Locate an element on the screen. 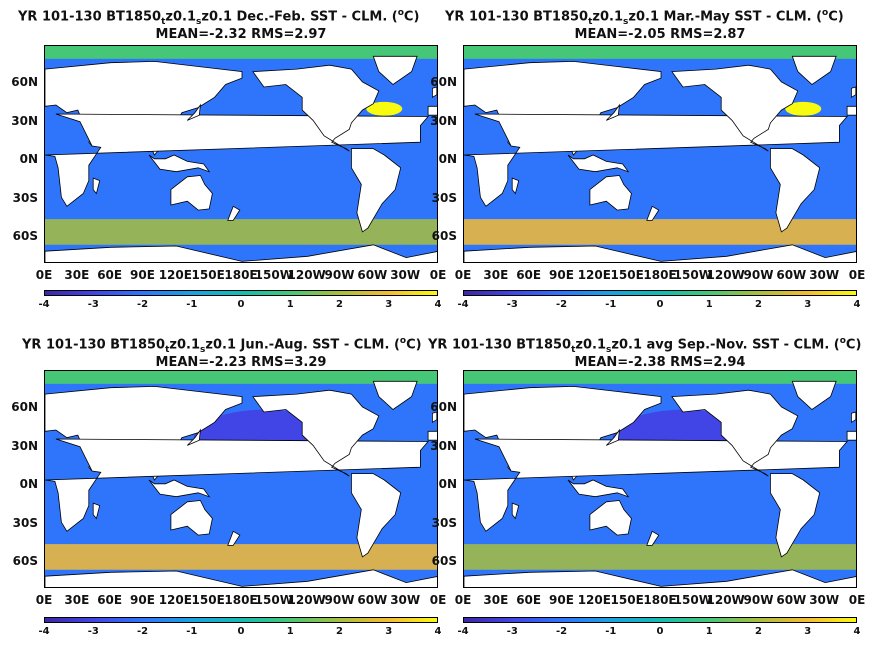 This screenshot has height=656, width=875. land-north-america is located at coordinates (316, 433).